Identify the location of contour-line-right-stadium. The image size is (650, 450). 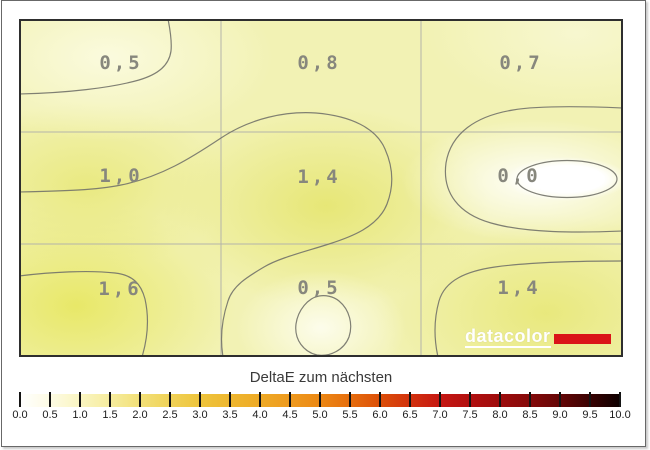
(532, 169).